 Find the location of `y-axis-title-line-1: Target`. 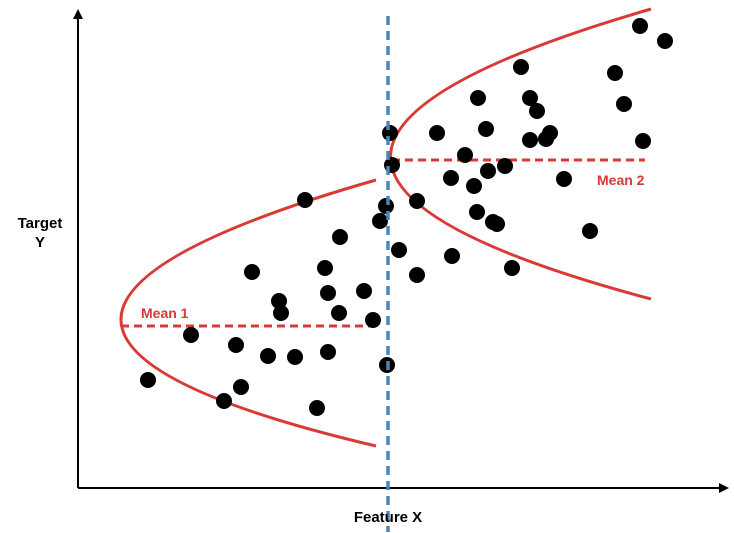

y-axis-title-line-1: Target is located at coordinates (40, 223).